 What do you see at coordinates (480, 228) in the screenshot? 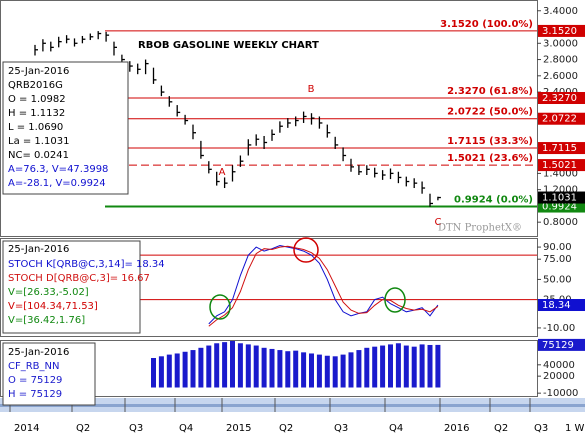
I see `watermark: DTN ProphetX®` at bounding box center [480, 228].